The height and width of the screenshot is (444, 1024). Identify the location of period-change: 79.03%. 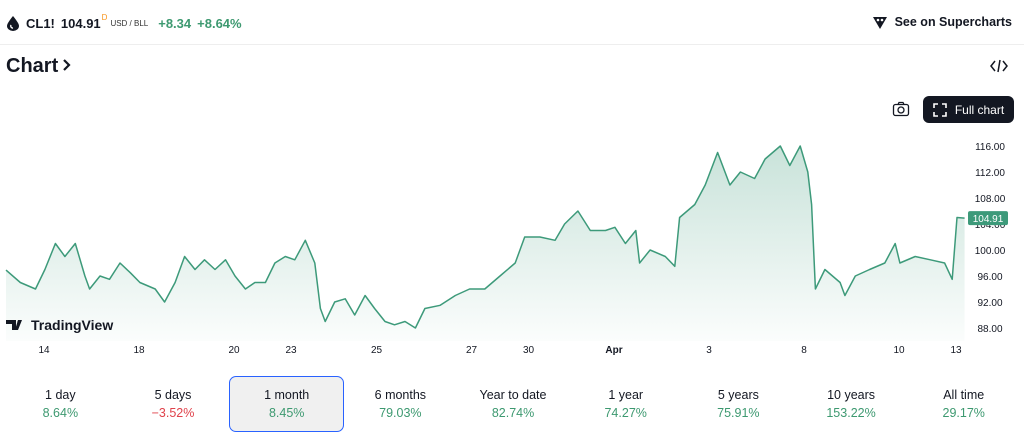
(400, 413).